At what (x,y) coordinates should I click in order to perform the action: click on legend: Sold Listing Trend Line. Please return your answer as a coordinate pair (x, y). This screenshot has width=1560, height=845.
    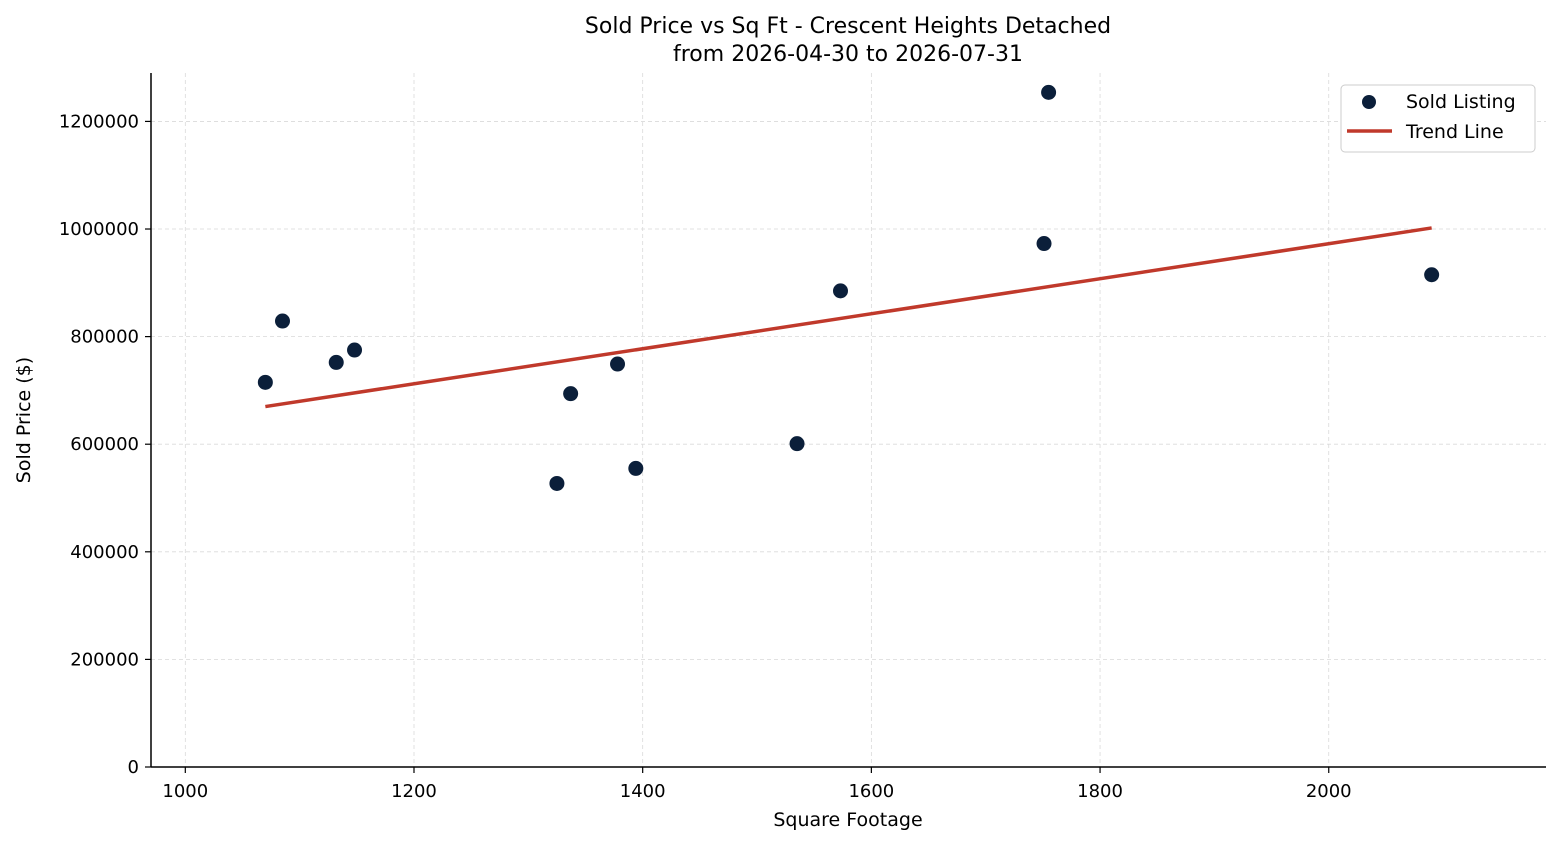
    Looking at the image, I should click on (1438, 118).